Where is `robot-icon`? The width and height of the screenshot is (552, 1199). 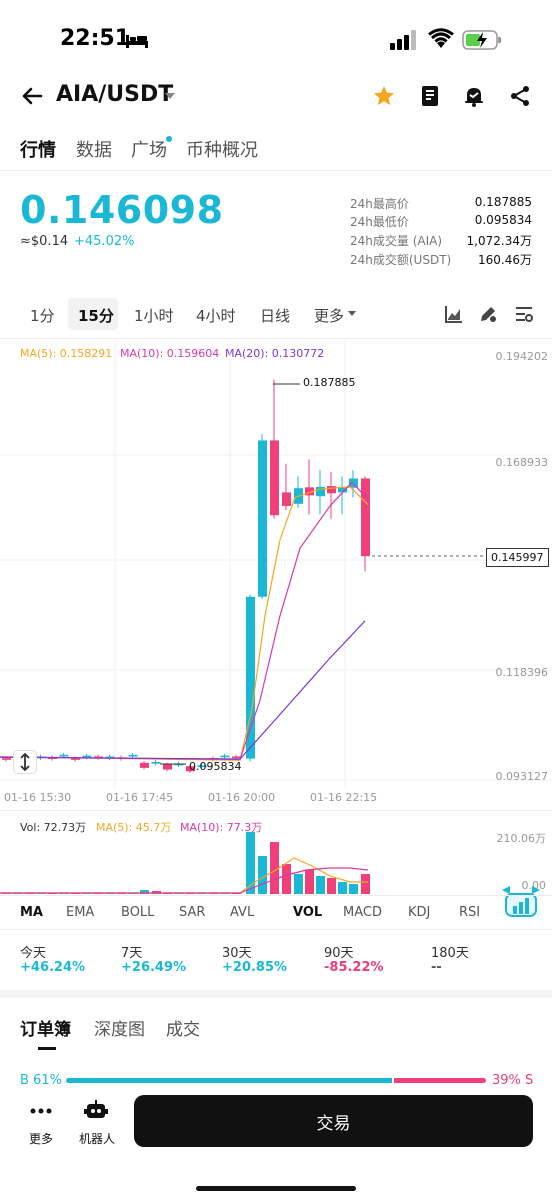
robot-icon is located at coordinates (96, 1111).